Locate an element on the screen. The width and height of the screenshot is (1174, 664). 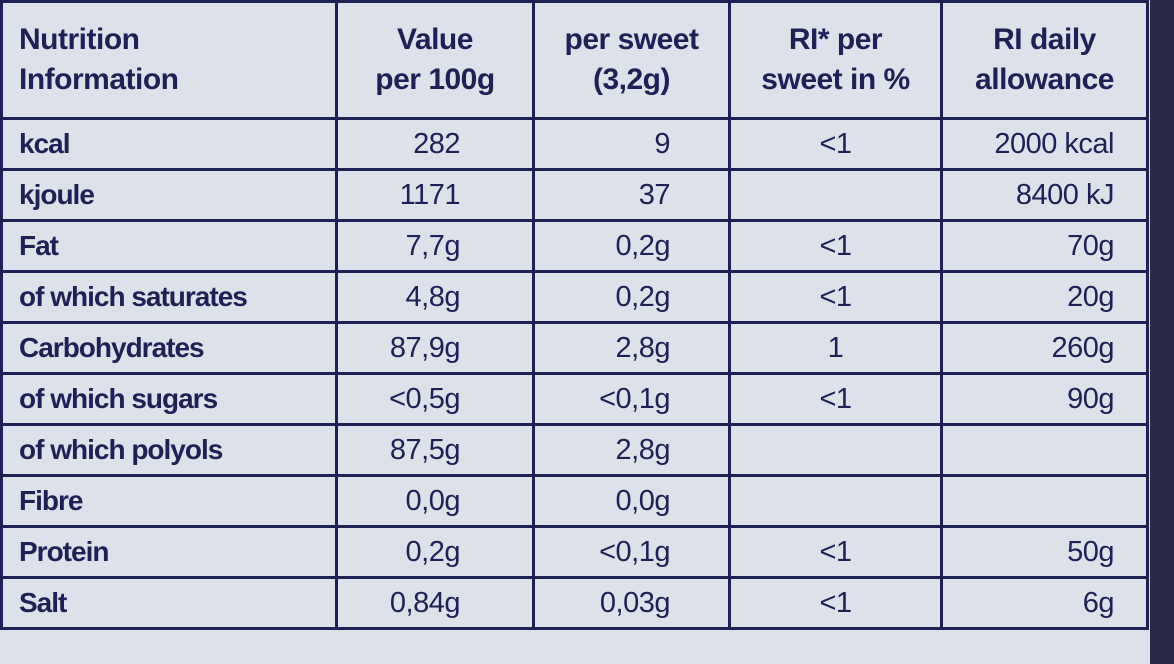
nutrient-row: kjoule 1171 37 8400 kJ is located at coordinates (574, 195).